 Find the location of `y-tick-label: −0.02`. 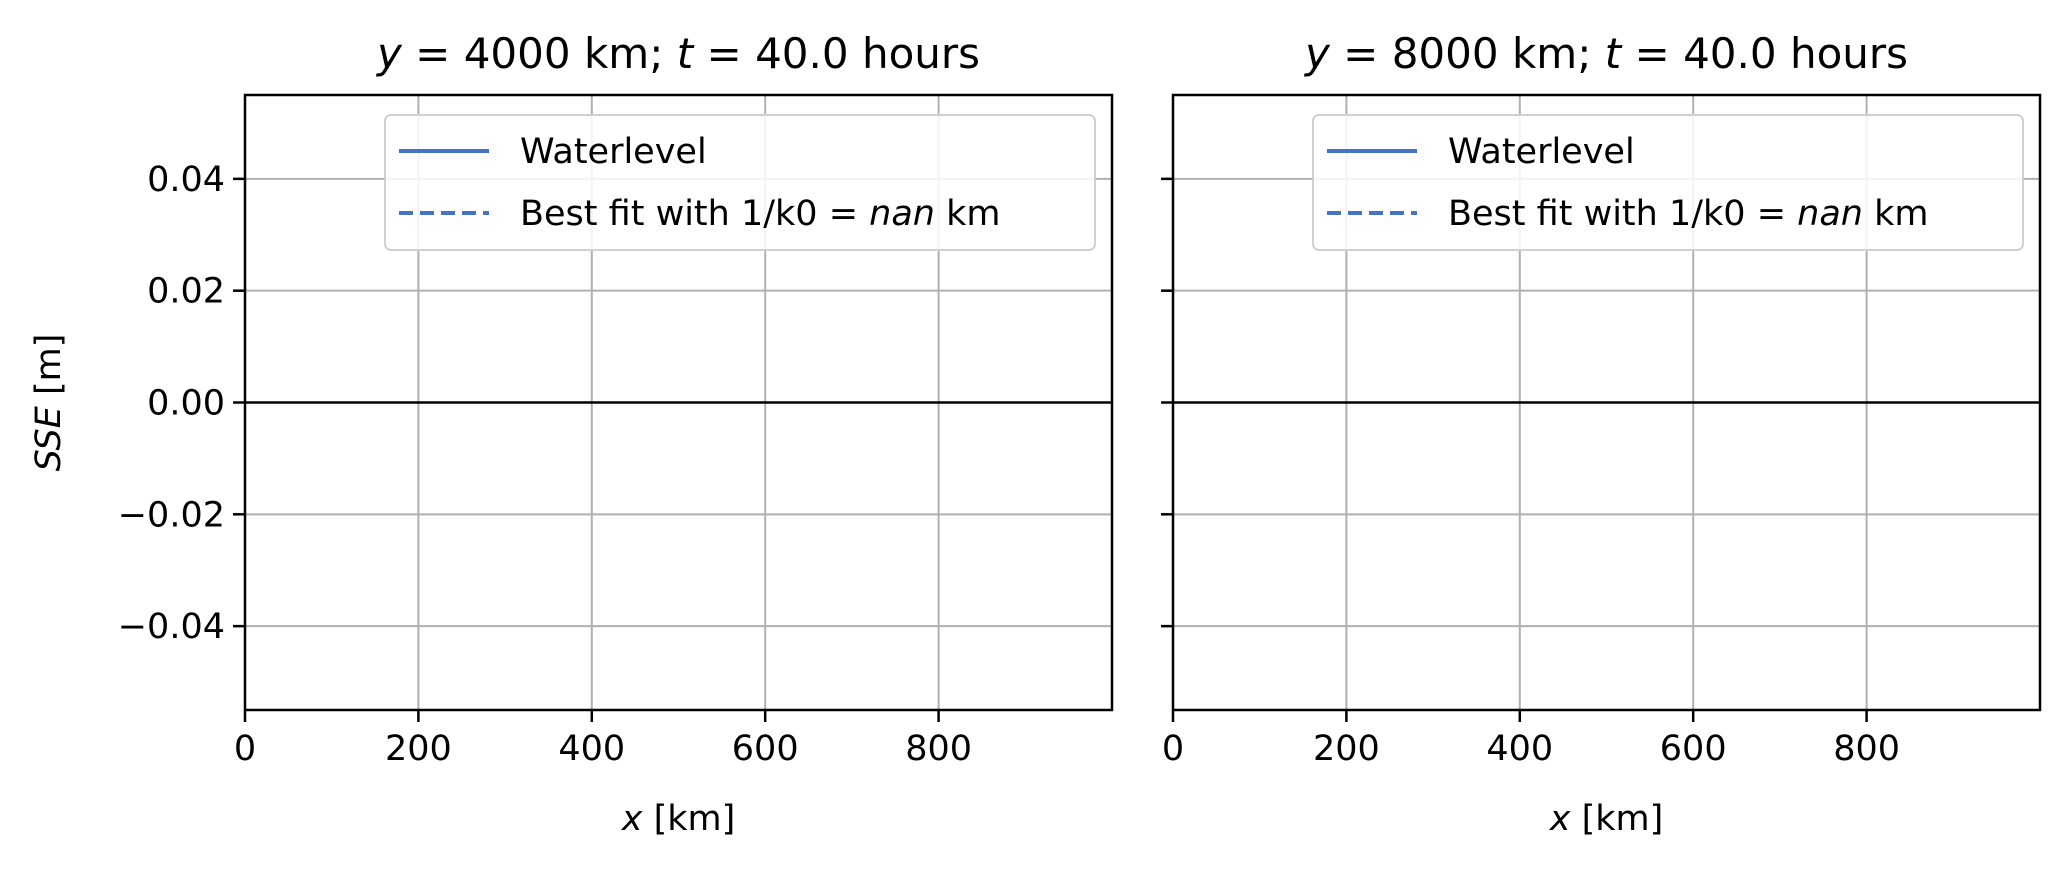

y-tick-label: −0.02 is located at coordinates (171, 515).